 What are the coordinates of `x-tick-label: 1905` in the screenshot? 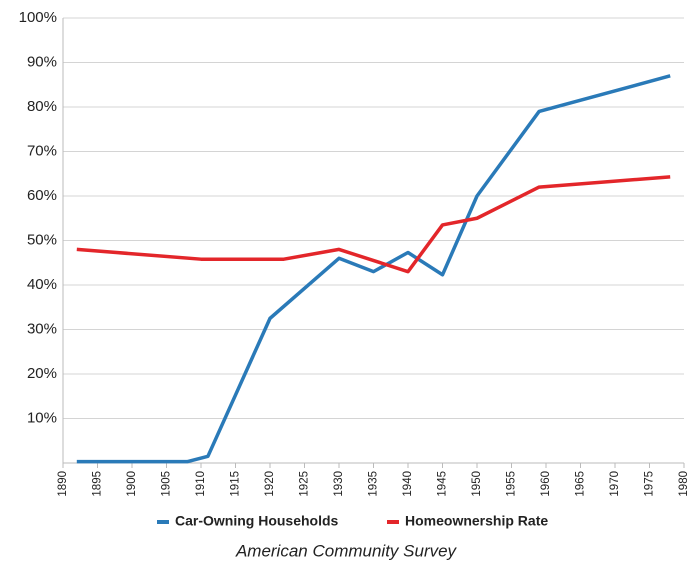 It's located at (167, 484).